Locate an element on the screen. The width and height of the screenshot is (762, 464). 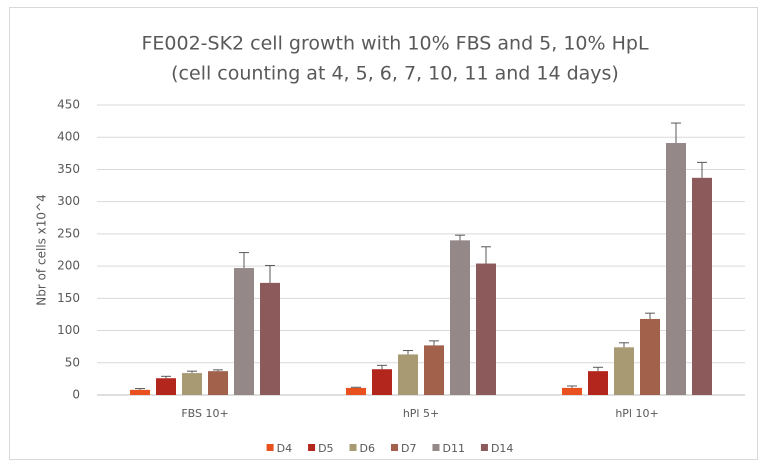
legend-label: D4 is located at coordinates (284, 448).